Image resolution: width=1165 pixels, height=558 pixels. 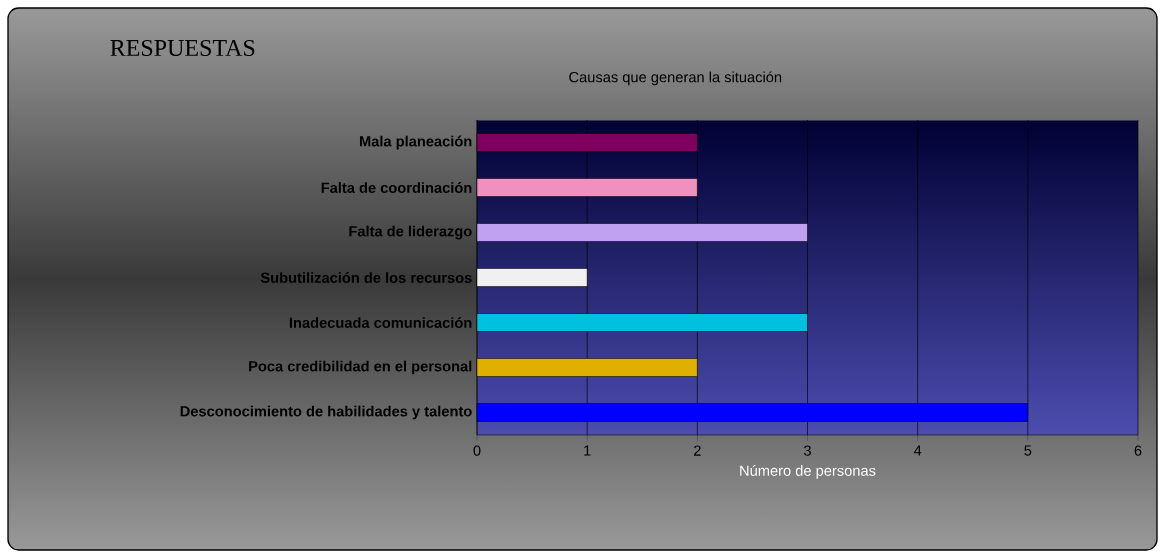 I want to click on y-tick-label: Poca credibilidad en el personal, so click(x=360, y=367).